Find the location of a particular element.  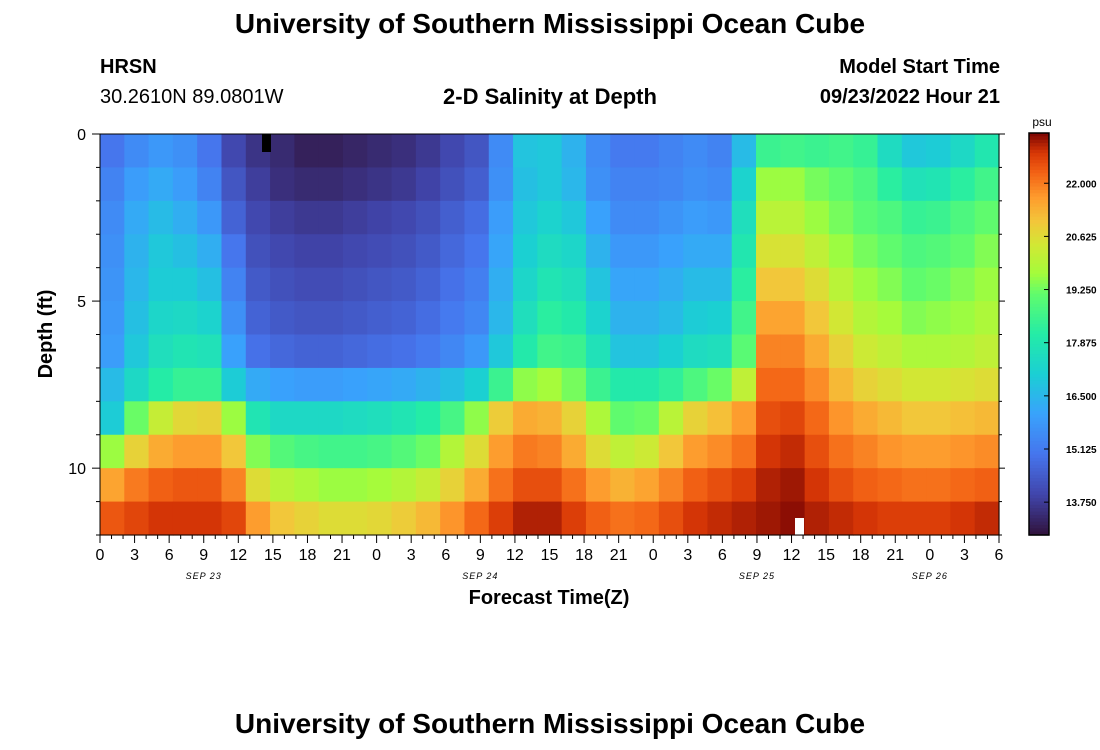

colorbar-tick-label: 13.750 is located at coordinates (1081, 503).